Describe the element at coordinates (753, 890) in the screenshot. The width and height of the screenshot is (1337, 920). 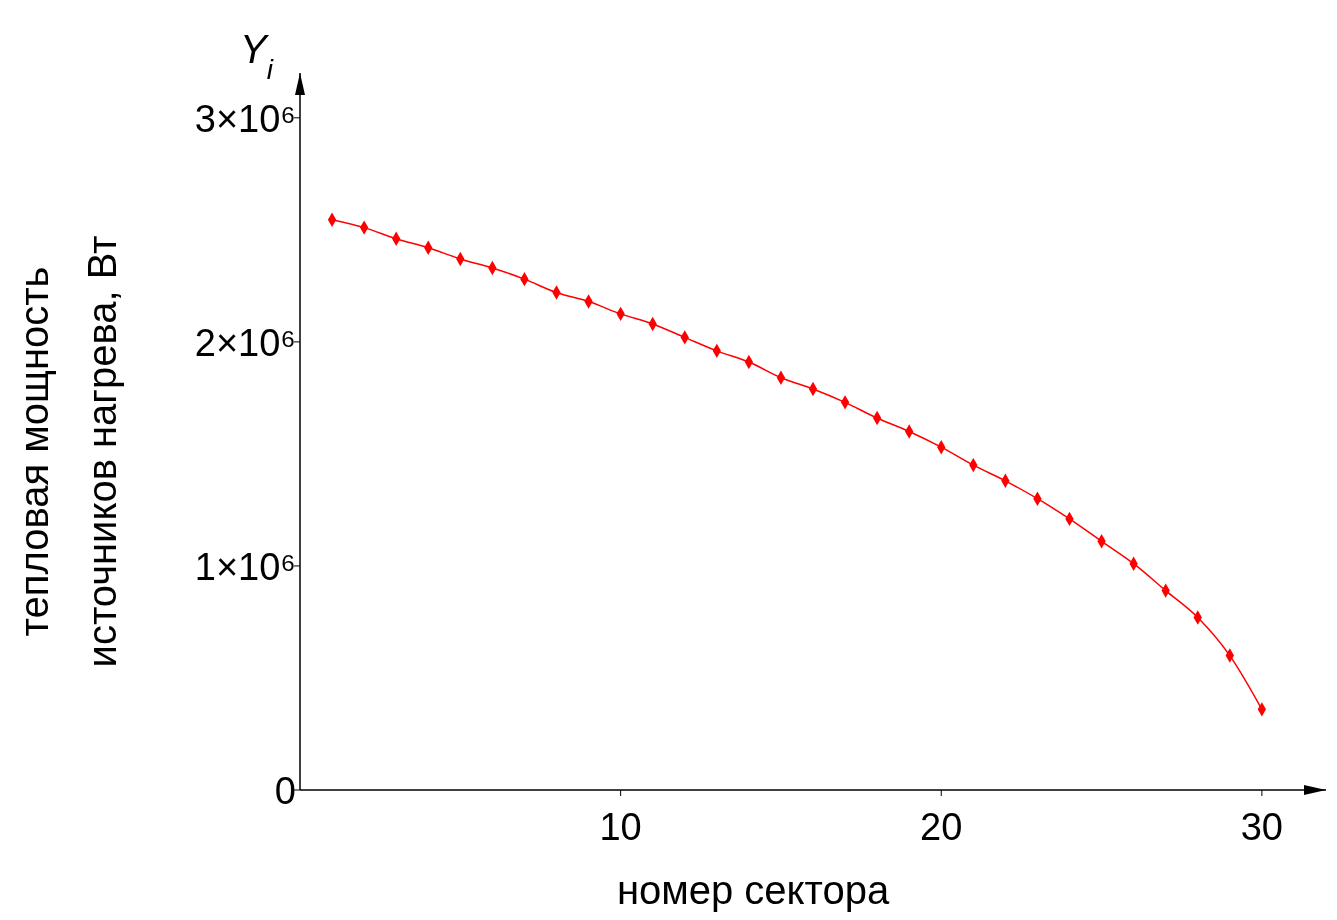
I see `x-axis-title: номер сектора` at that location.